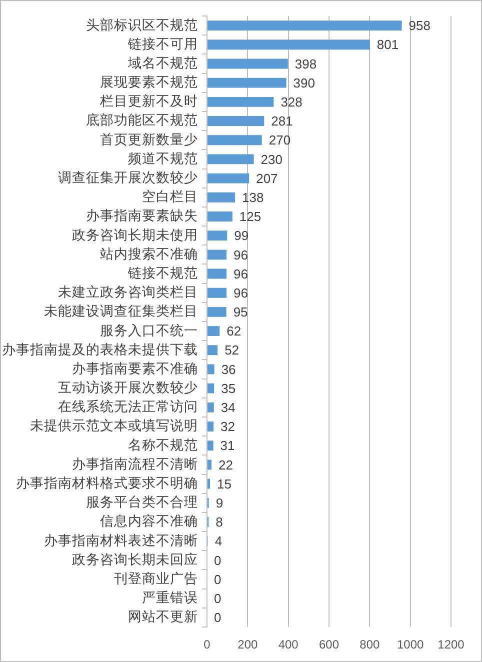 This screenshot has height=662, width=482. Describe the element at coordinates (253, 197) in the screenshot. I see `data-label: 138` at that location.